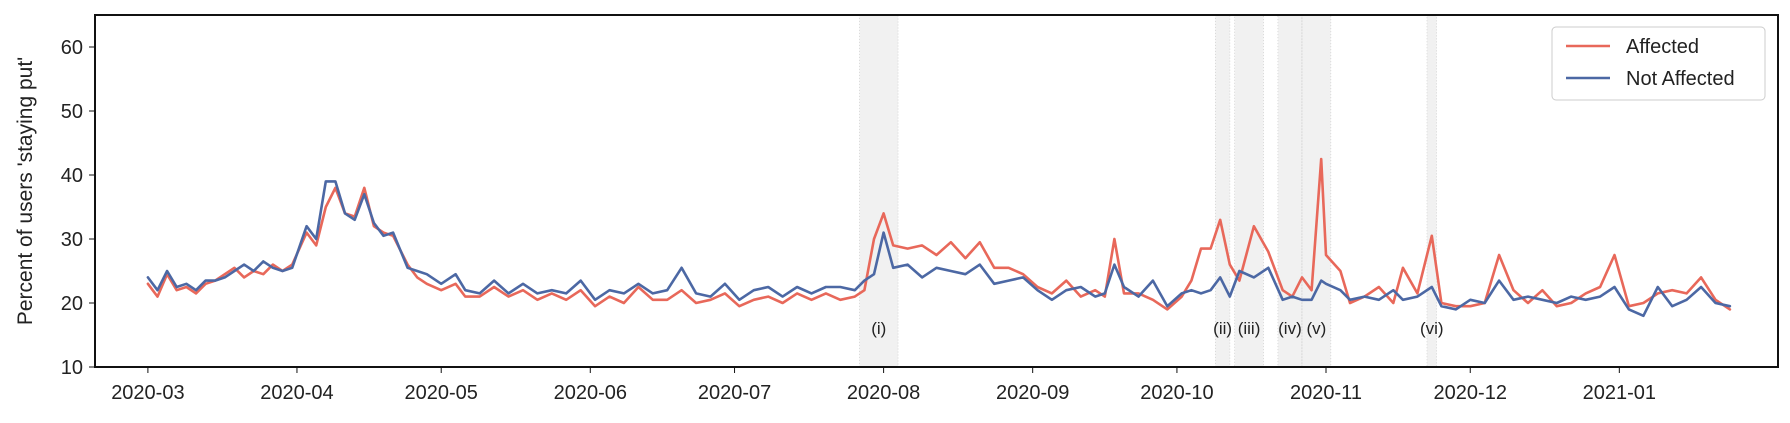 The image size is (1790, 423). What do you see at coordinates (147, 393) in the screenshot?
I see `x-tick-label: 2020-03` at bounding box center [147, 393].